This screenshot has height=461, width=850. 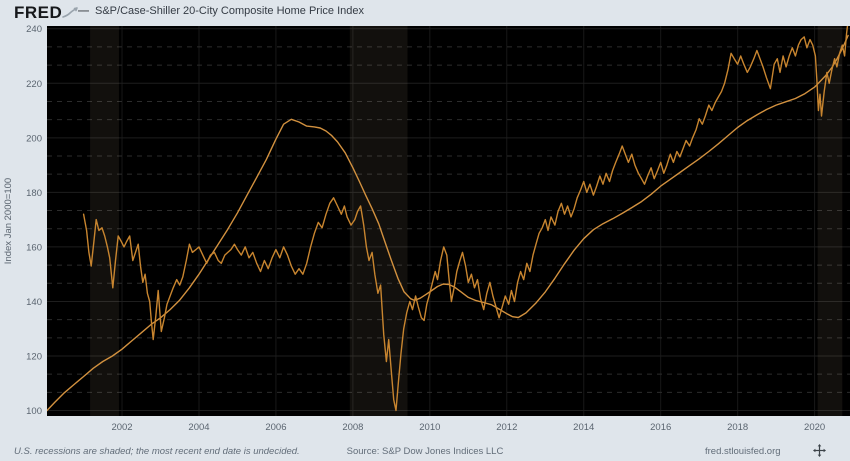 What do you see at coordinates (583, 427) in the screenshot?
I see `x-tick-label: 2014` at bounding box center [583, 427].